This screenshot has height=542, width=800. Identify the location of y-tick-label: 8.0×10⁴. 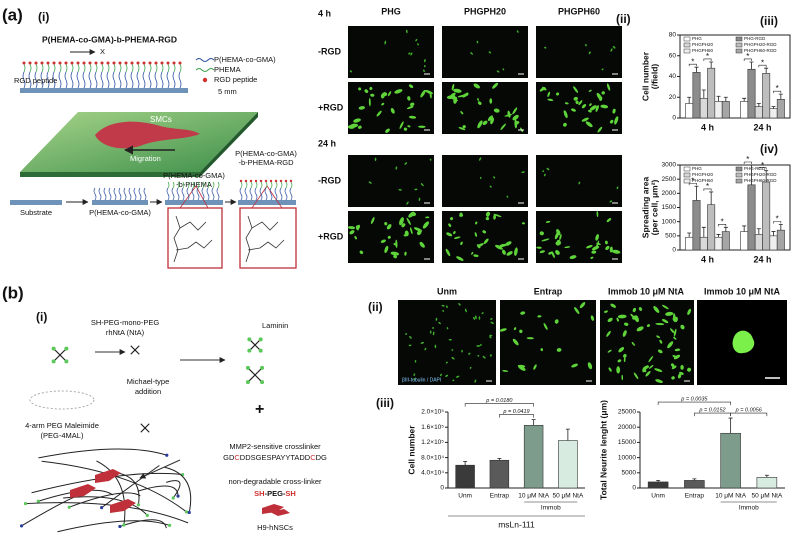
(432, 457).